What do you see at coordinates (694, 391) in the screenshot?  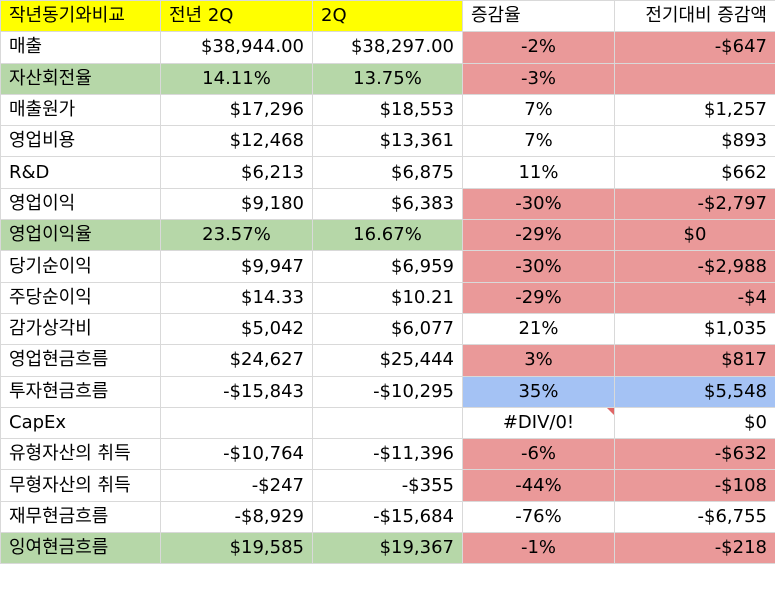 I see `change-amount-cell: $5,548` at bounding box center [694, 391].